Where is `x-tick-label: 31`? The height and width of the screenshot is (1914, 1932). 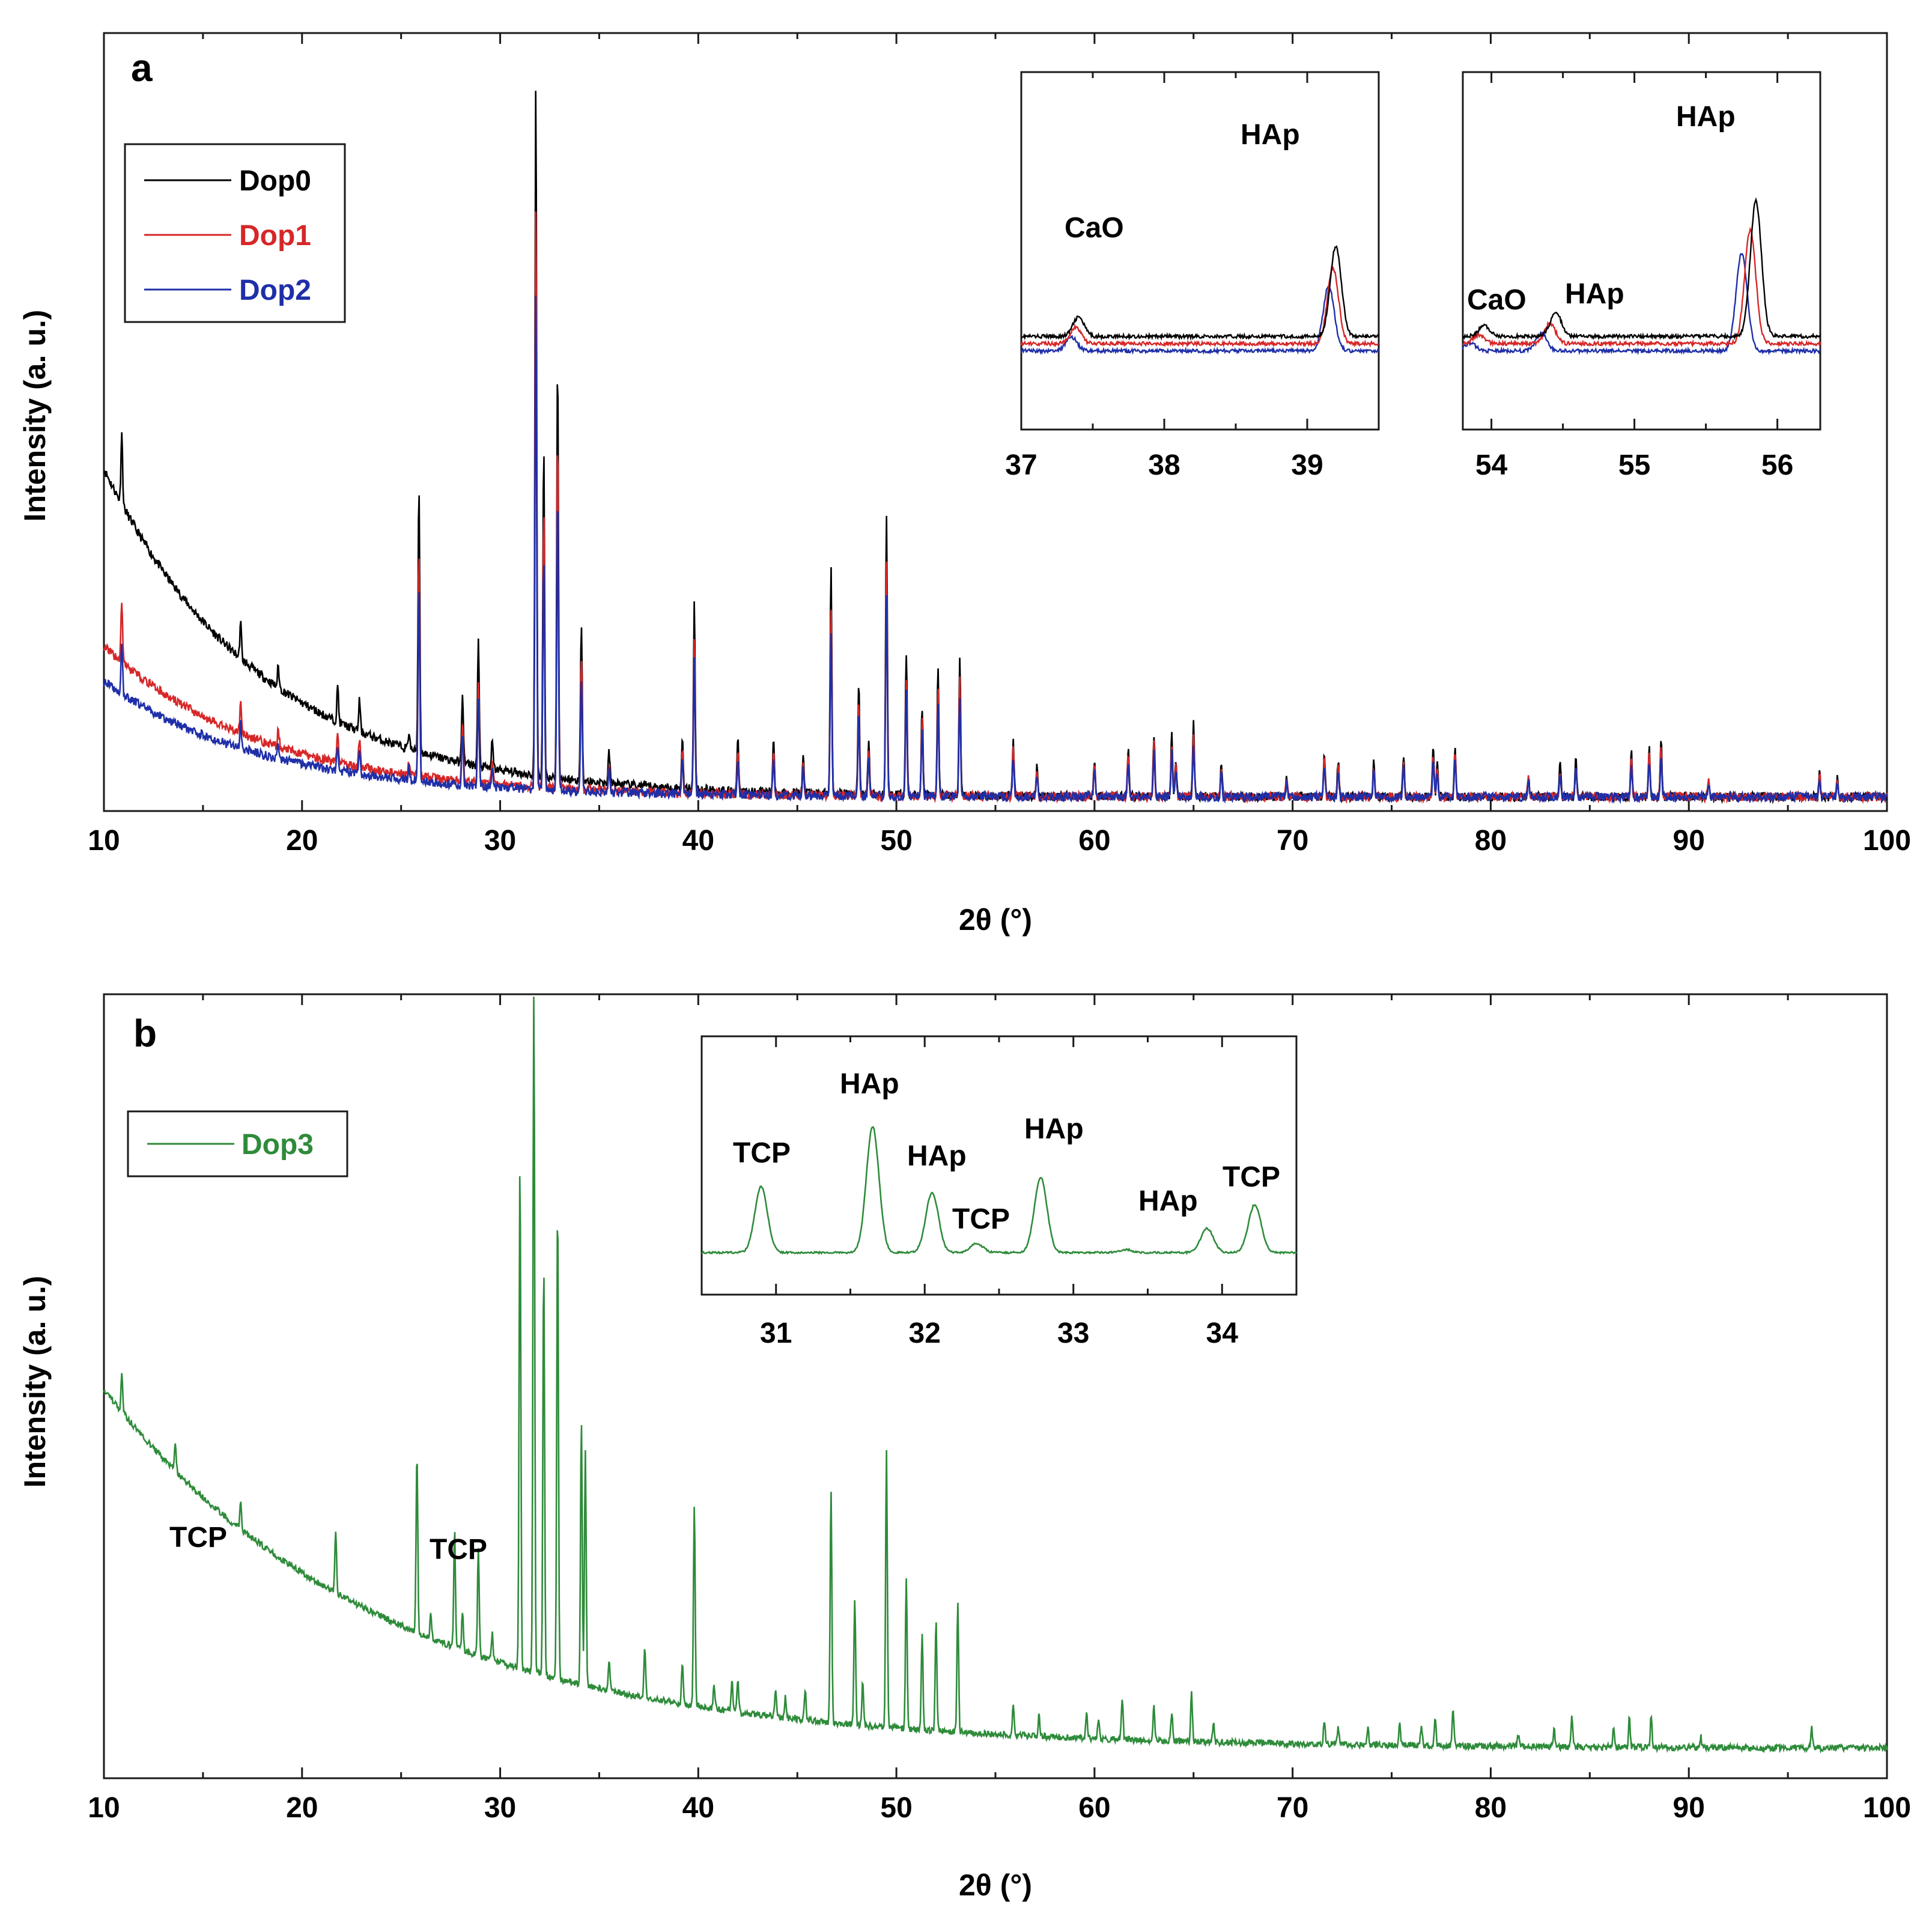
x-tick-label: 31 is located at coordinates (776, 1333).